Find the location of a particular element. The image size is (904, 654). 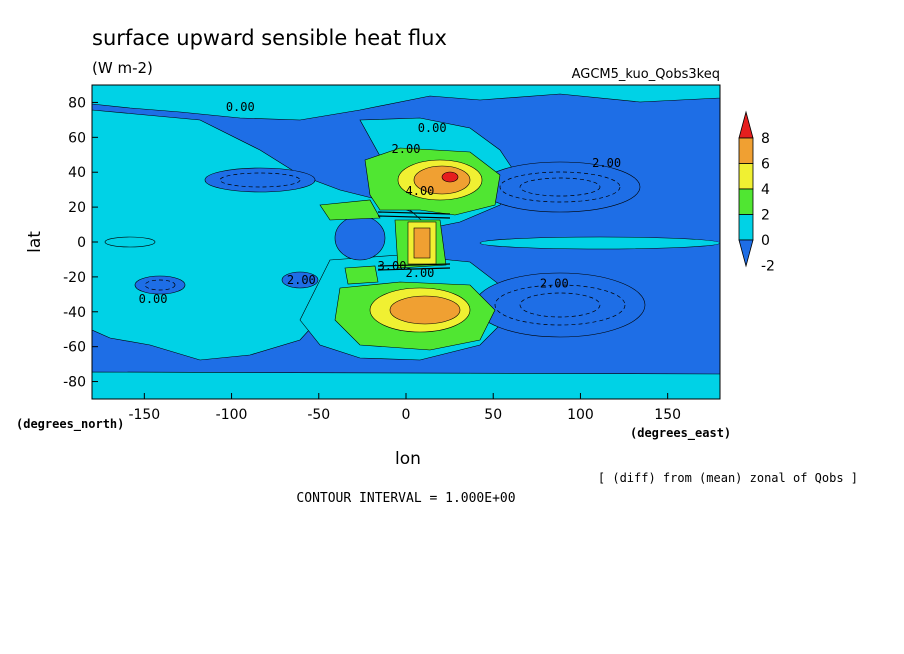

footer-note: [ (diff) from (mean) zonal of Qobs ] is located at coordinates (728, 478).